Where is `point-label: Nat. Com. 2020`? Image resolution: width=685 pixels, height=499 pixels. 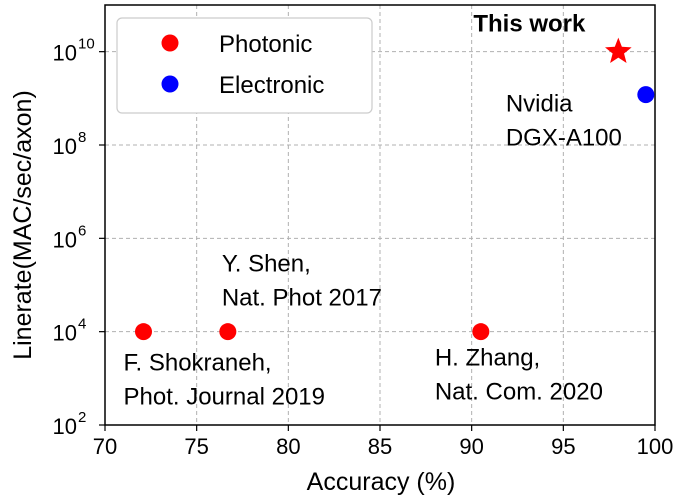
point-label: Nat. Com. 2020 is located at coordinates (519, 392).